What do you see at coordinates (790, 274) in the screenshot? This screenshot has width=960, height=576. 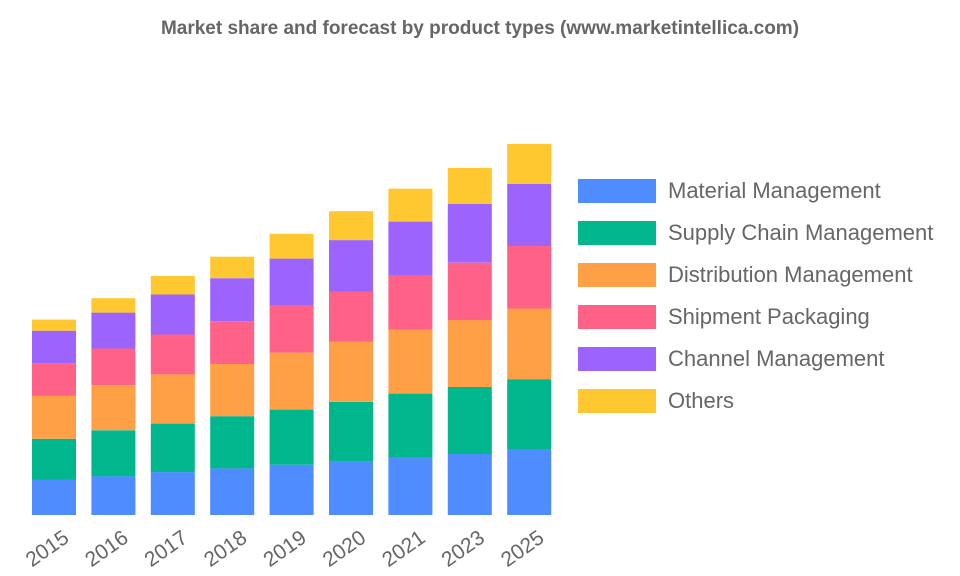 I see `legend-label: Distribution Management` at bounding box center [790, 274].